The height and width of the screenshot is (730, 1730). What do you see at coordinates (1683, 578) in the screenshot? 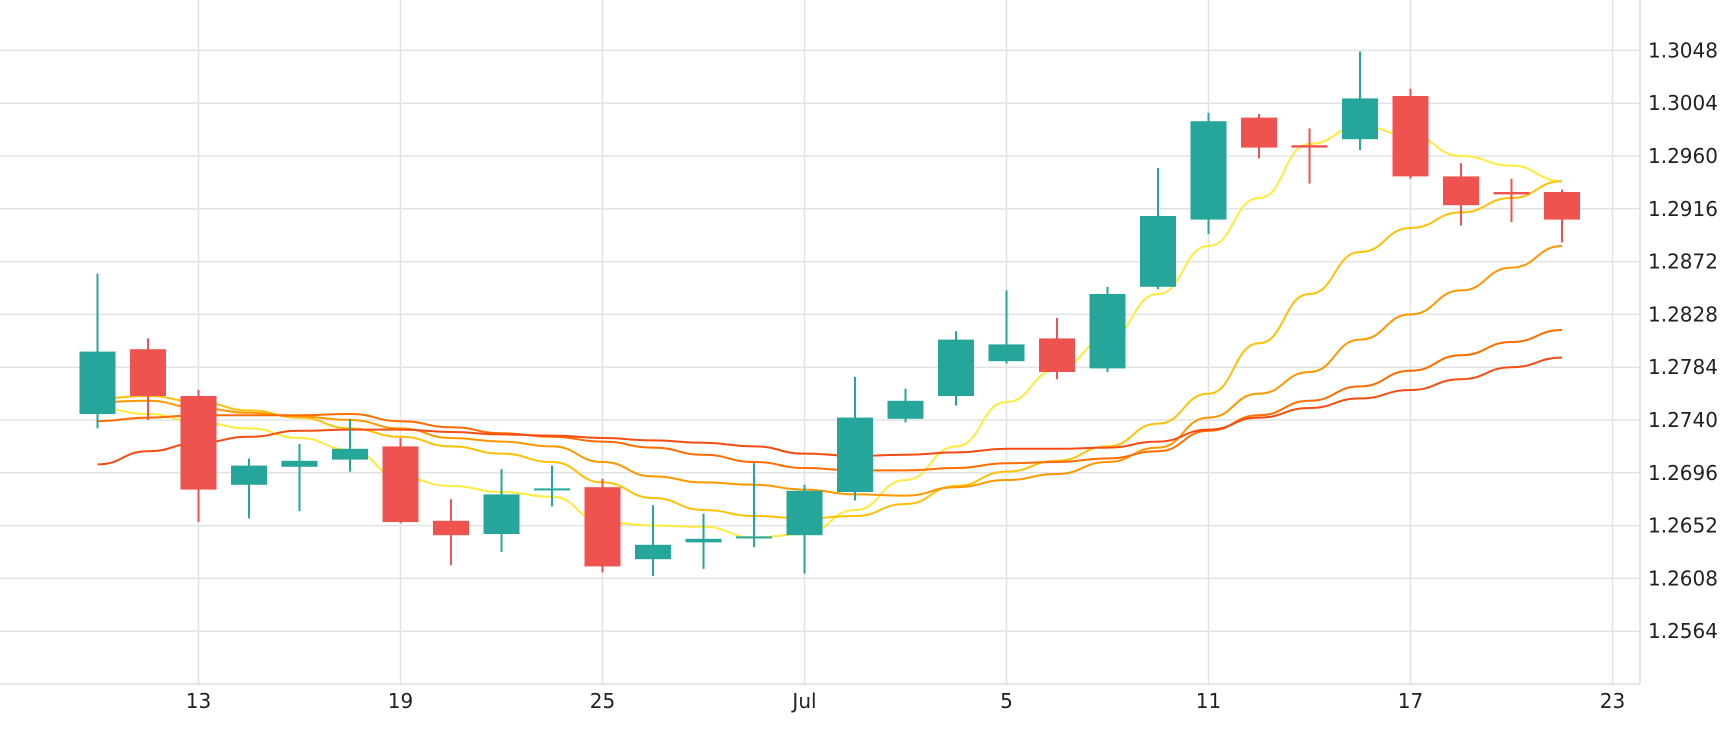
I see `y-tick-label: 1.2608` at bounding box center [1683, 578].